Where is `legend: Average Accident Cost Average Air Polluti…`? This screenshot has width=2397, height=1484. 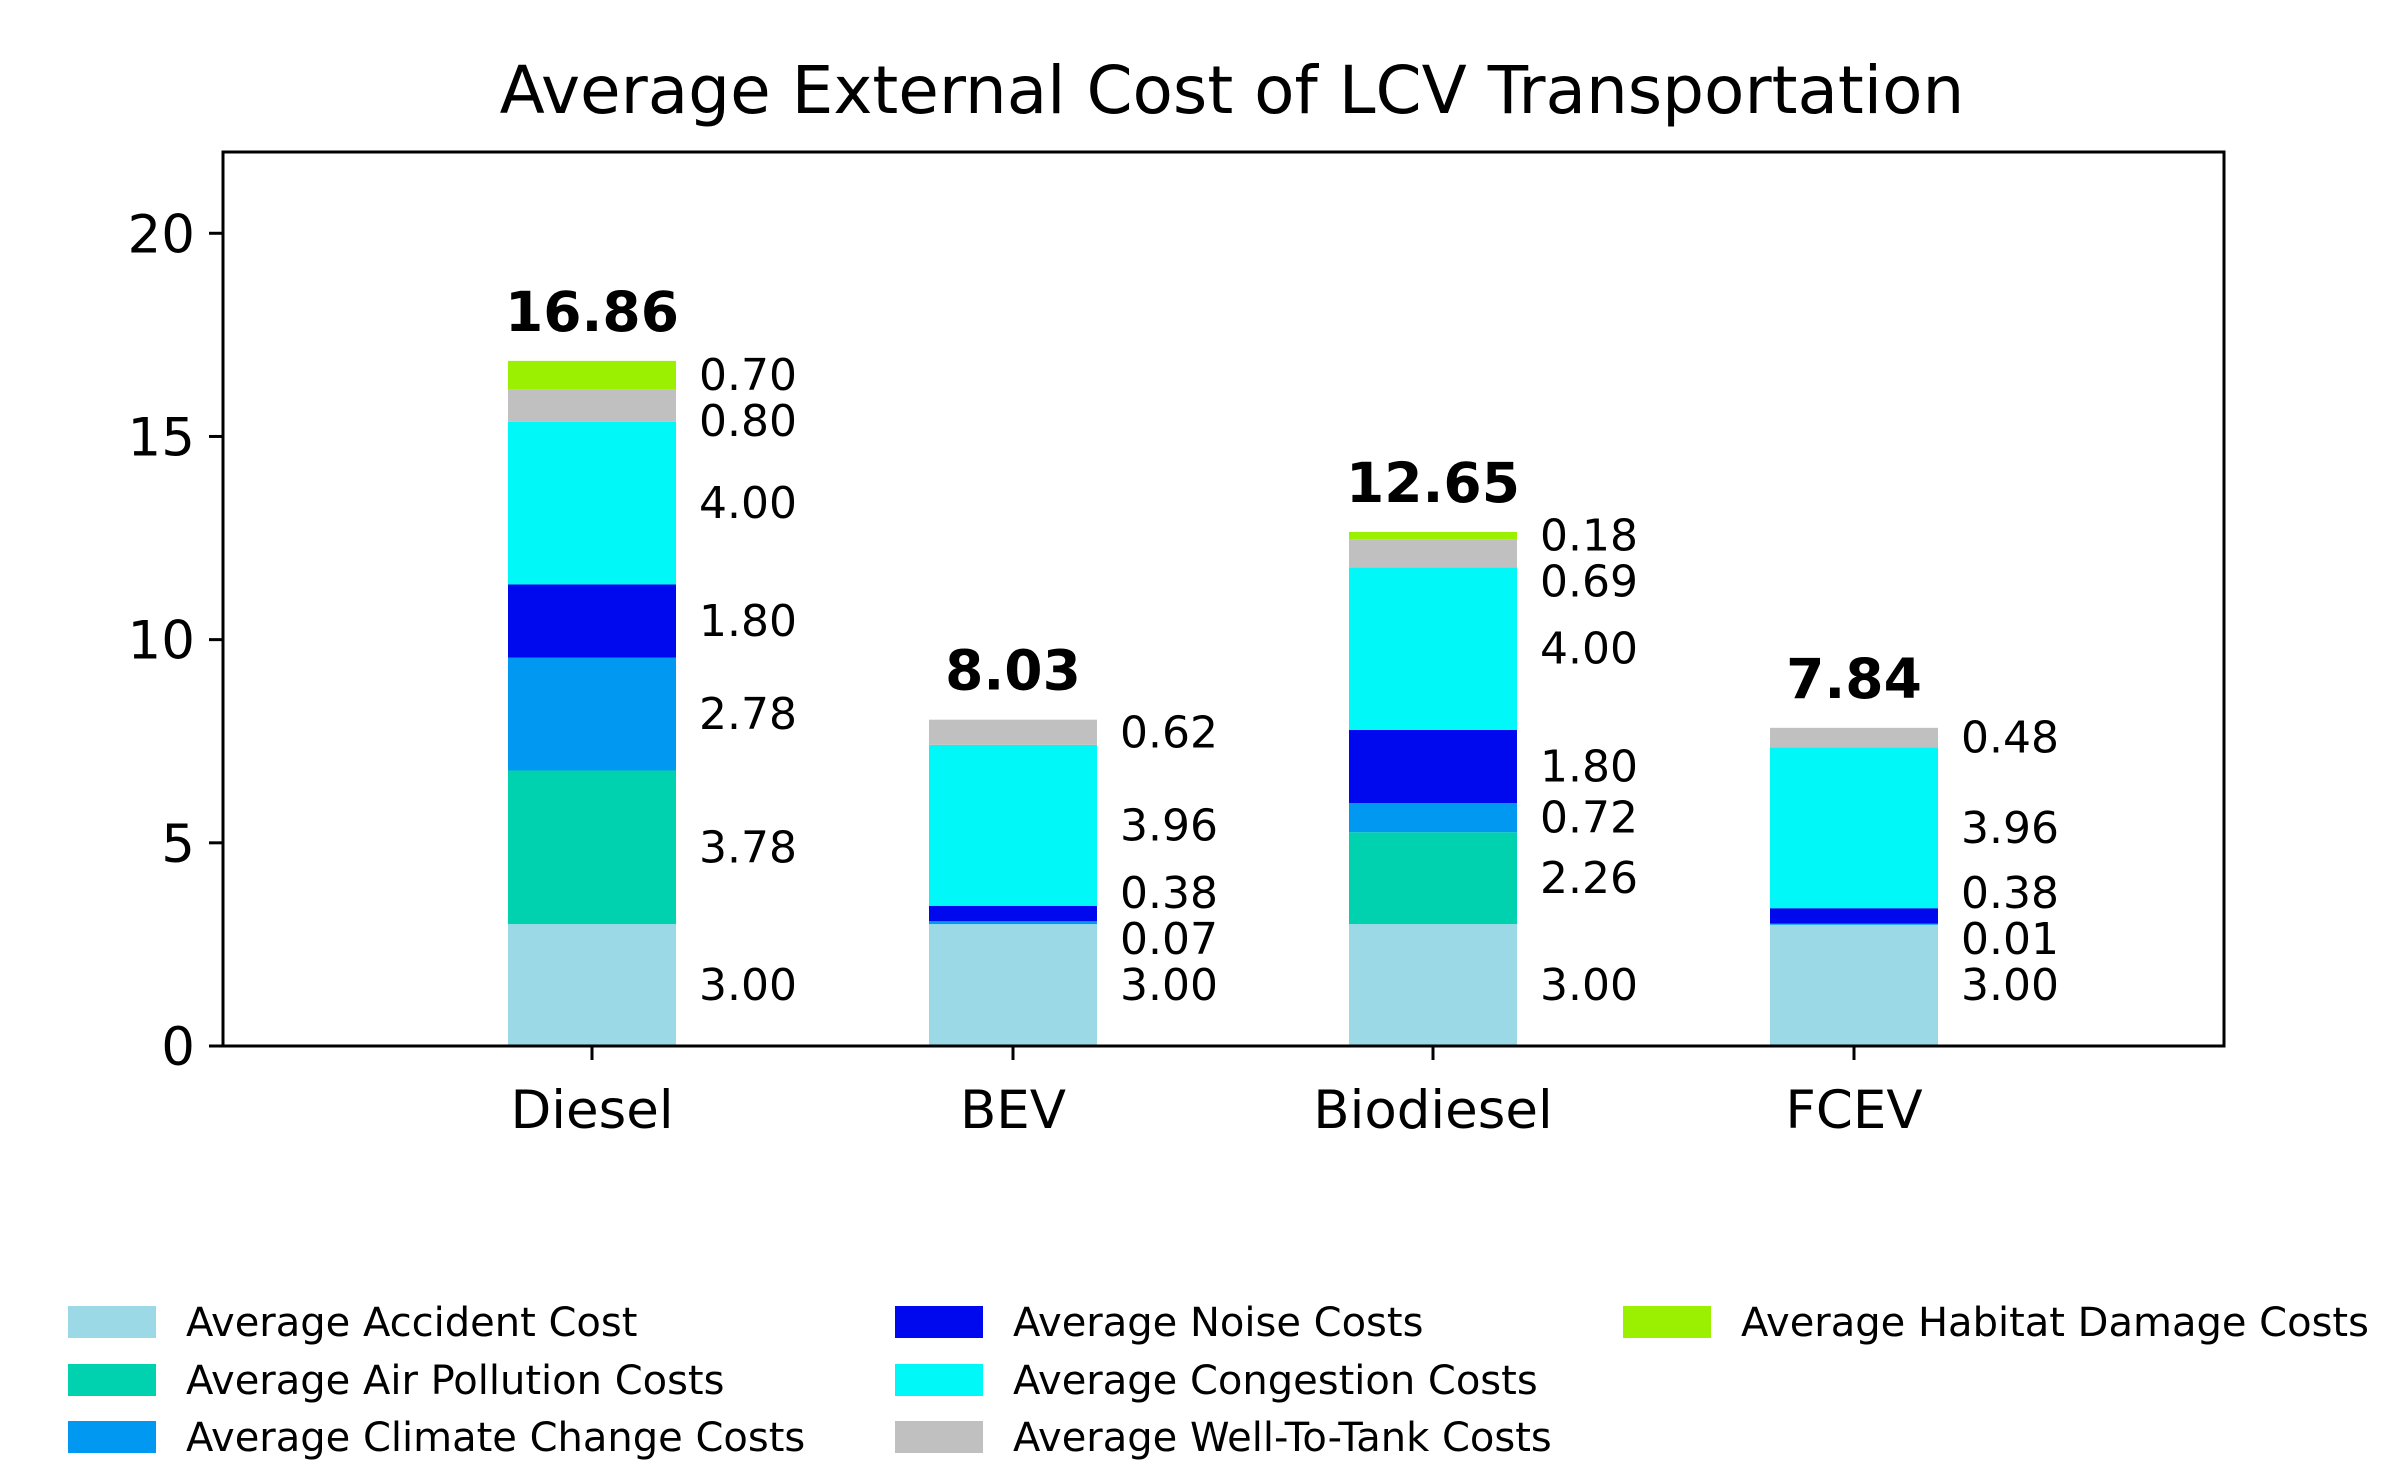
legend: Average Accident Cost Average Air Polluti… is located at coordinates (1218, 1380).